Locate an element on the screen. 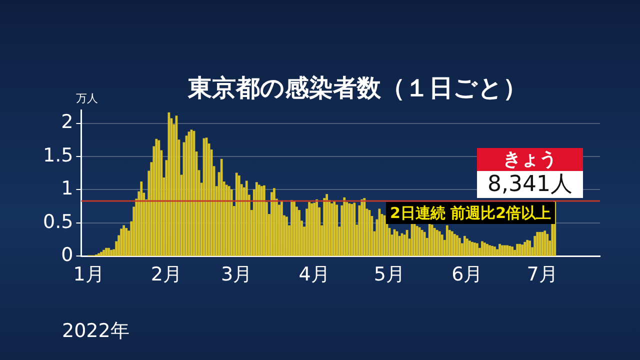  annotation: 8,341人 is located at coordinates (530, 184).